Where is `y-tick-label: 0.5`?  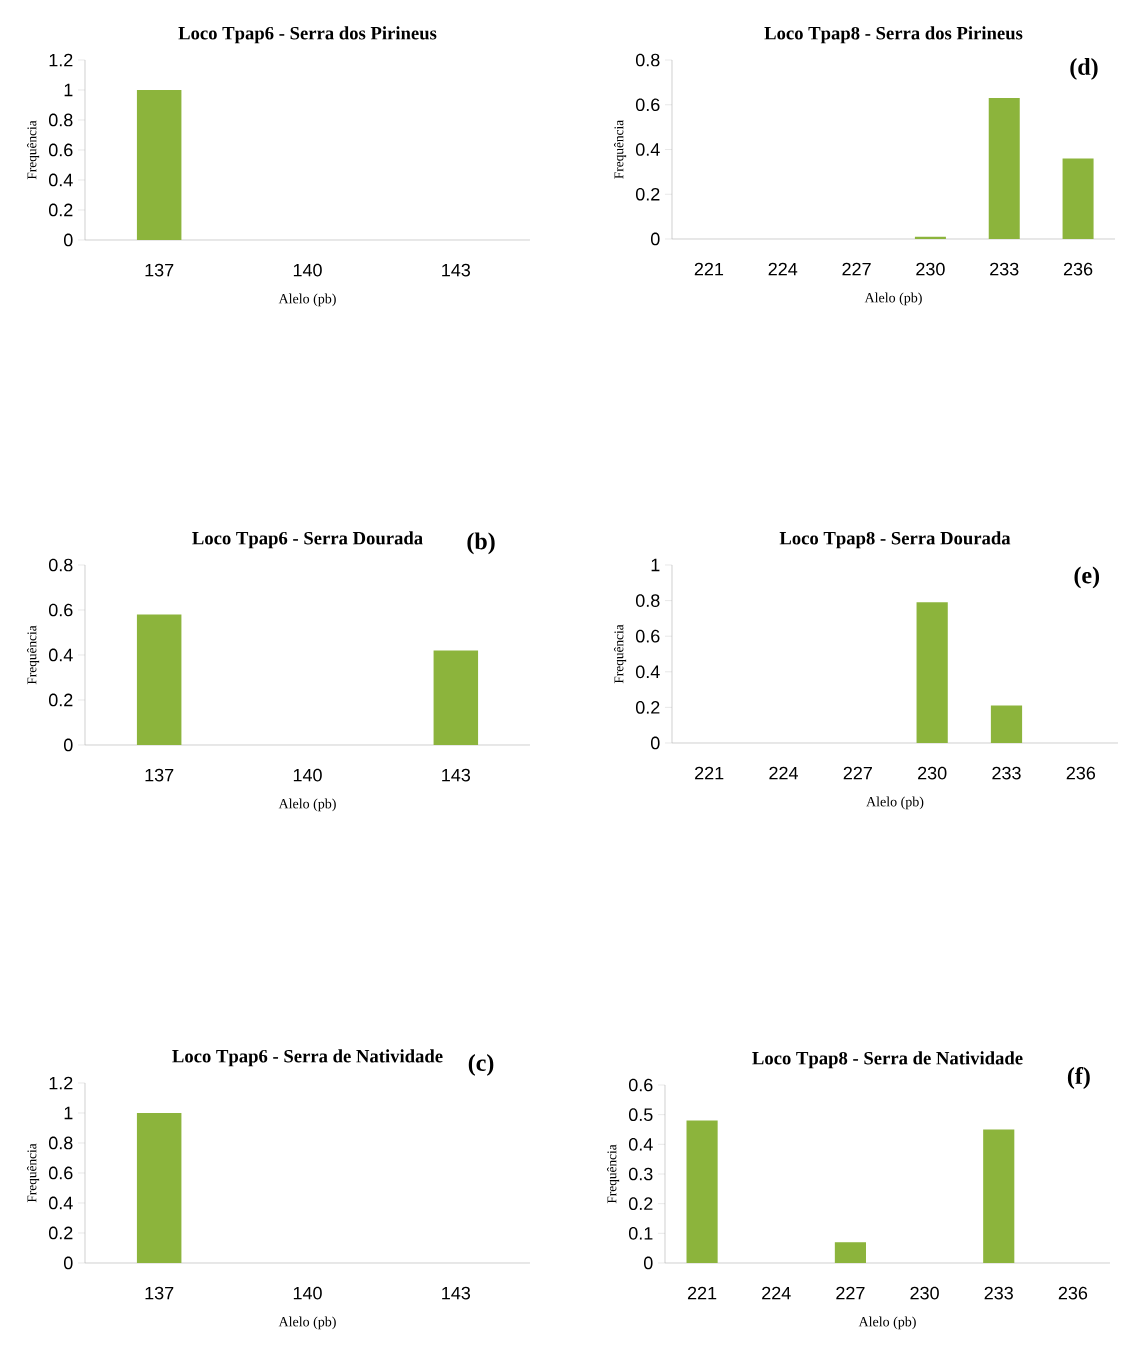 y-tick-label: 0.5 is located at coordinates (640, 1115).